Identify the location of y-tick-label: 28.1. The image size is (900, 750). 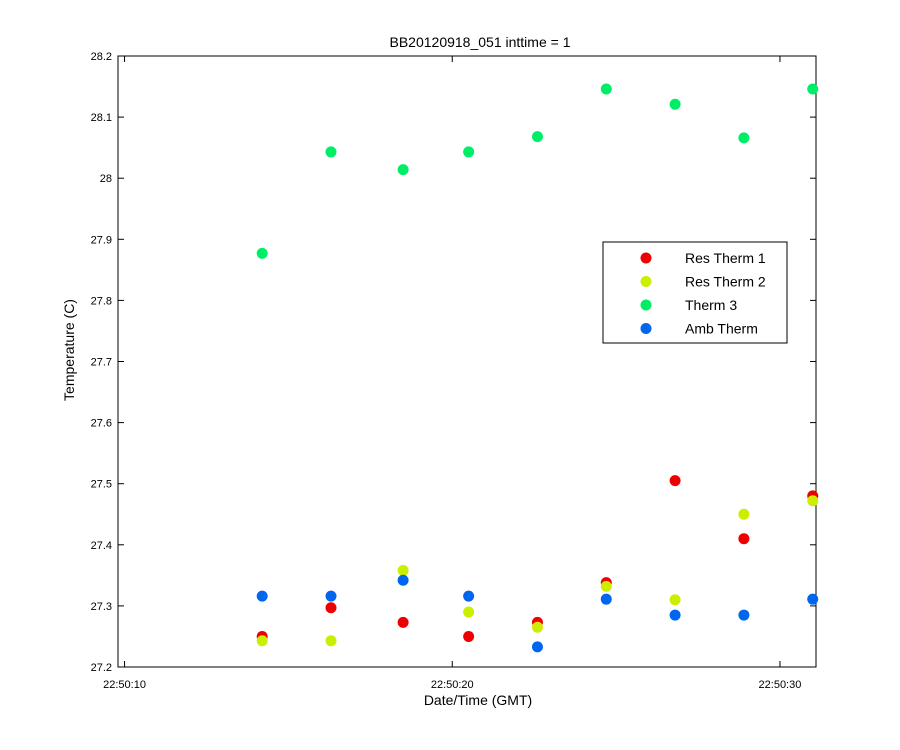
(101, 118).